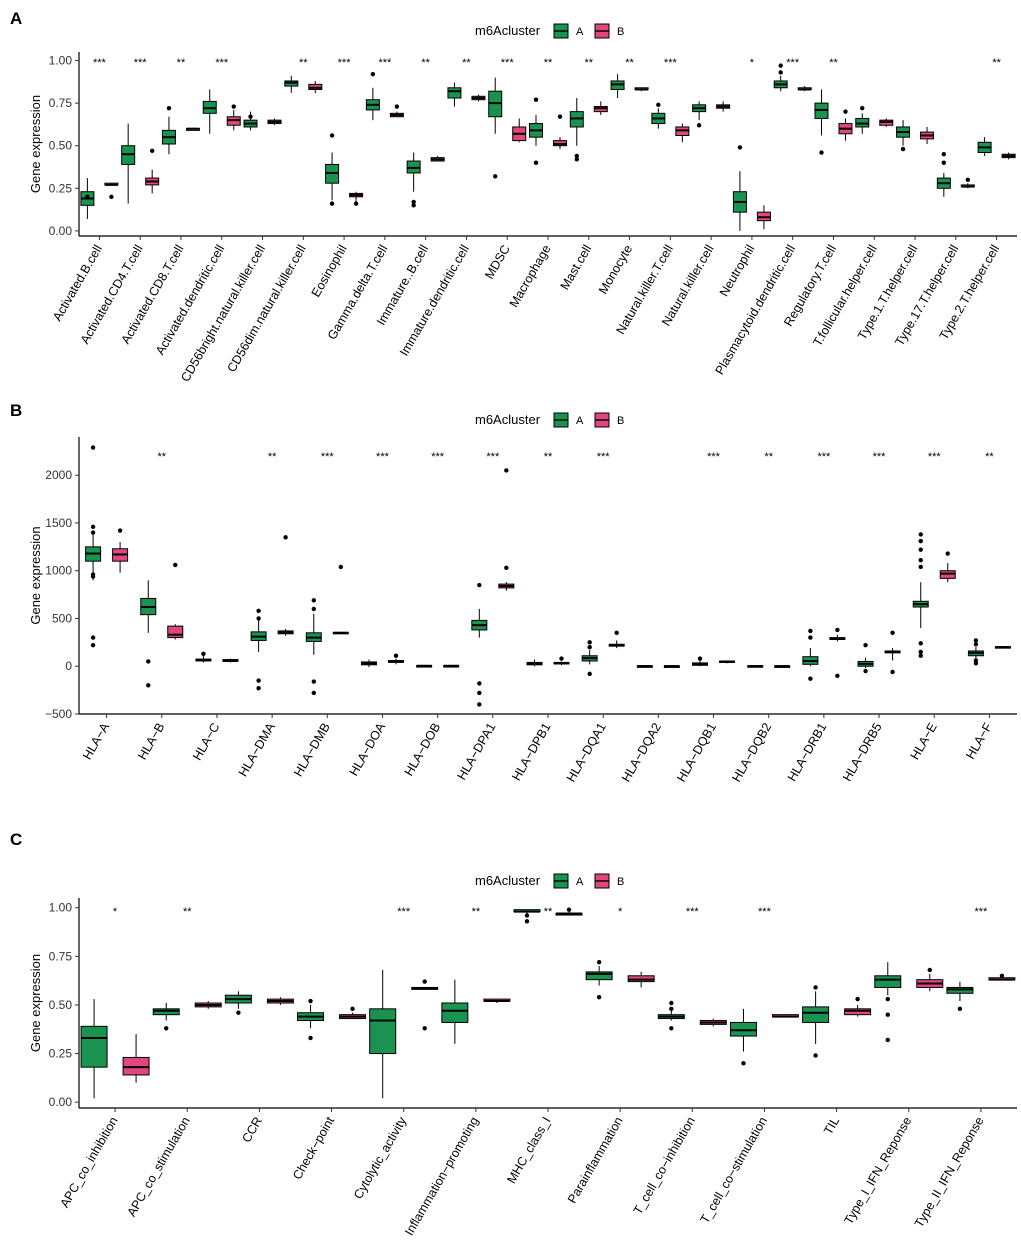 This screenshot has width=1021, height=1249. Describe the element at coordinates (58, 475) in the screenshot. I see `y-tick-label: 2000` at that location.